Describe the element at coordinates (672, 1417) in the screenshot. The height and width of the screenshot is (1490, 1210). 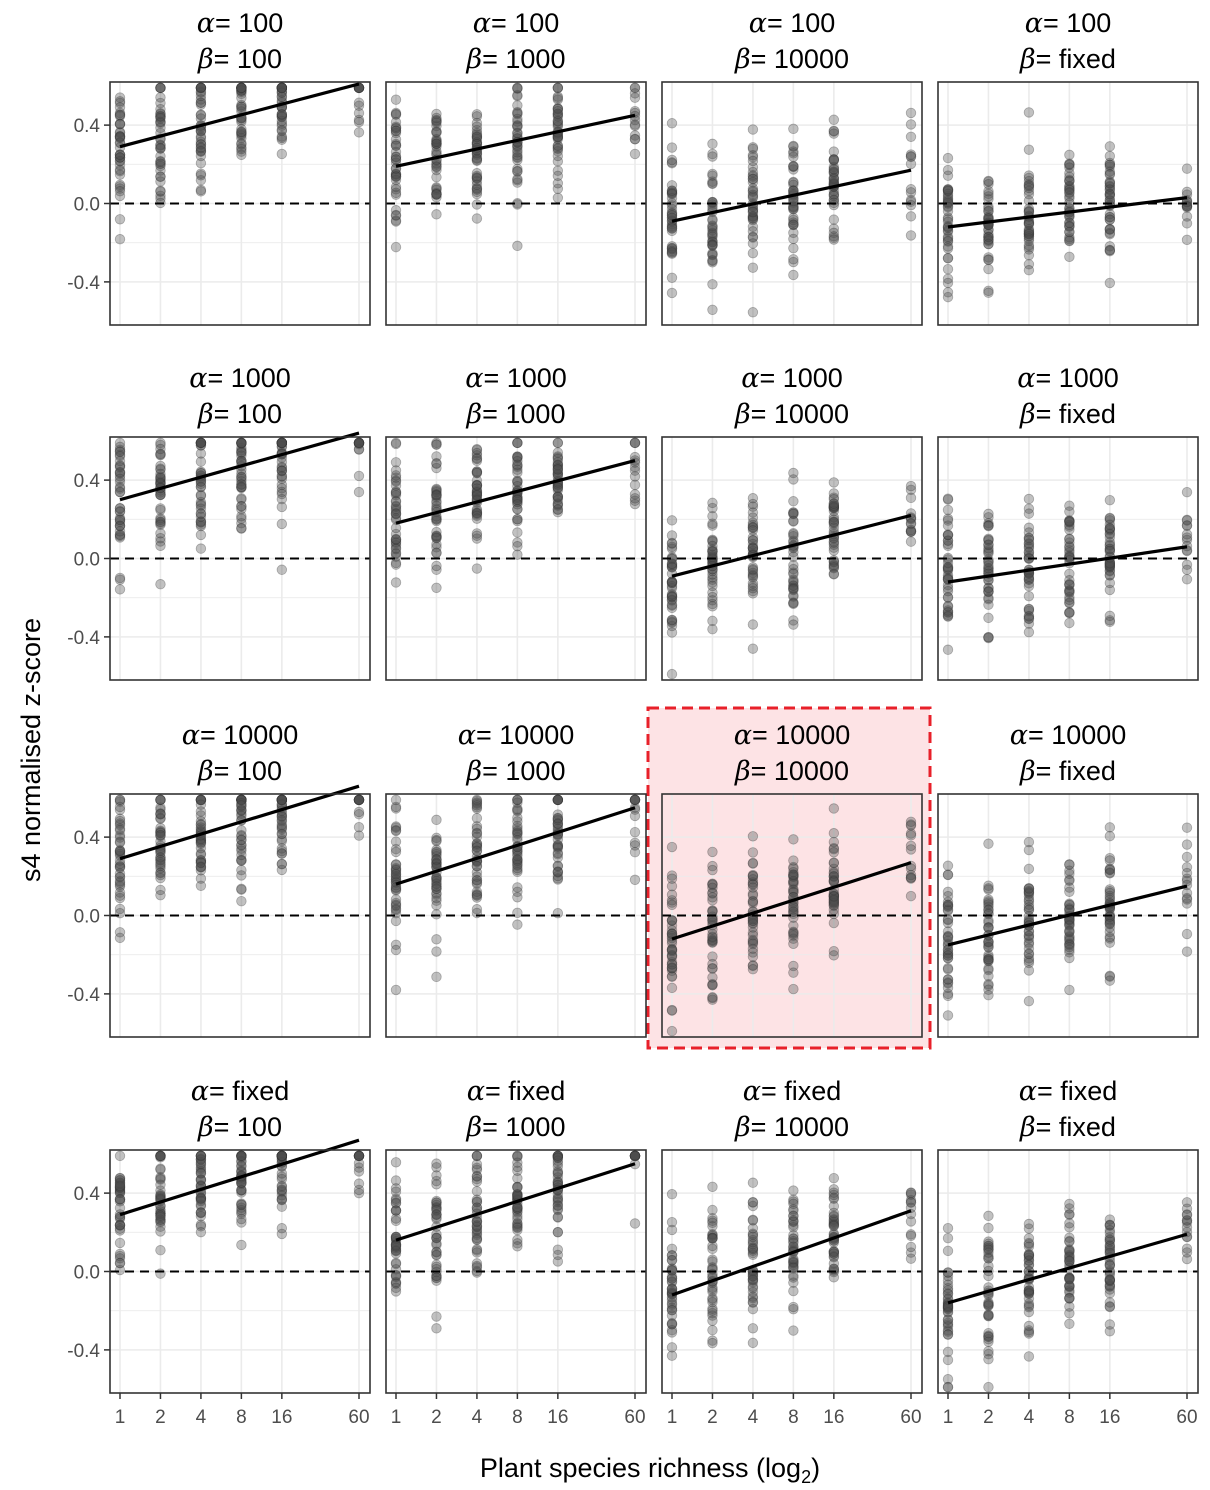
I see `x-tick-label: 1` at that location.